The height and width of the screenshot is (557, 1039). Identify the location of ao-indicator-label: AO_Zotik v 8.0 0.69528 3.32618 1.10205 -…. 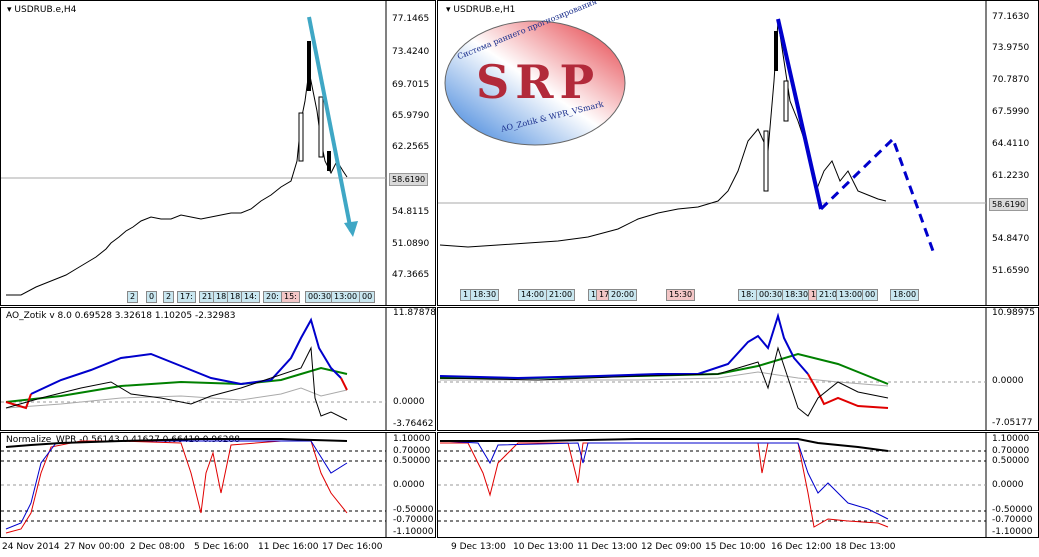
(121, 316).